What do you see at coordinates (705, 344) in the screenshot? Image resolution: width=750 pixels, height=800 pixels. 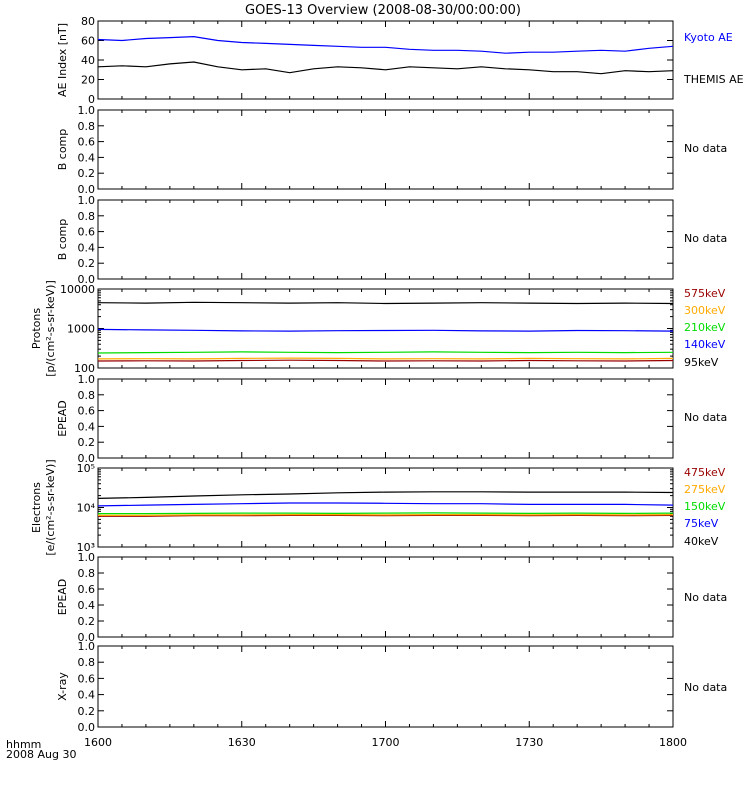 I see `legend-label-140kev: 140keV` at bounding box center [705, 344].